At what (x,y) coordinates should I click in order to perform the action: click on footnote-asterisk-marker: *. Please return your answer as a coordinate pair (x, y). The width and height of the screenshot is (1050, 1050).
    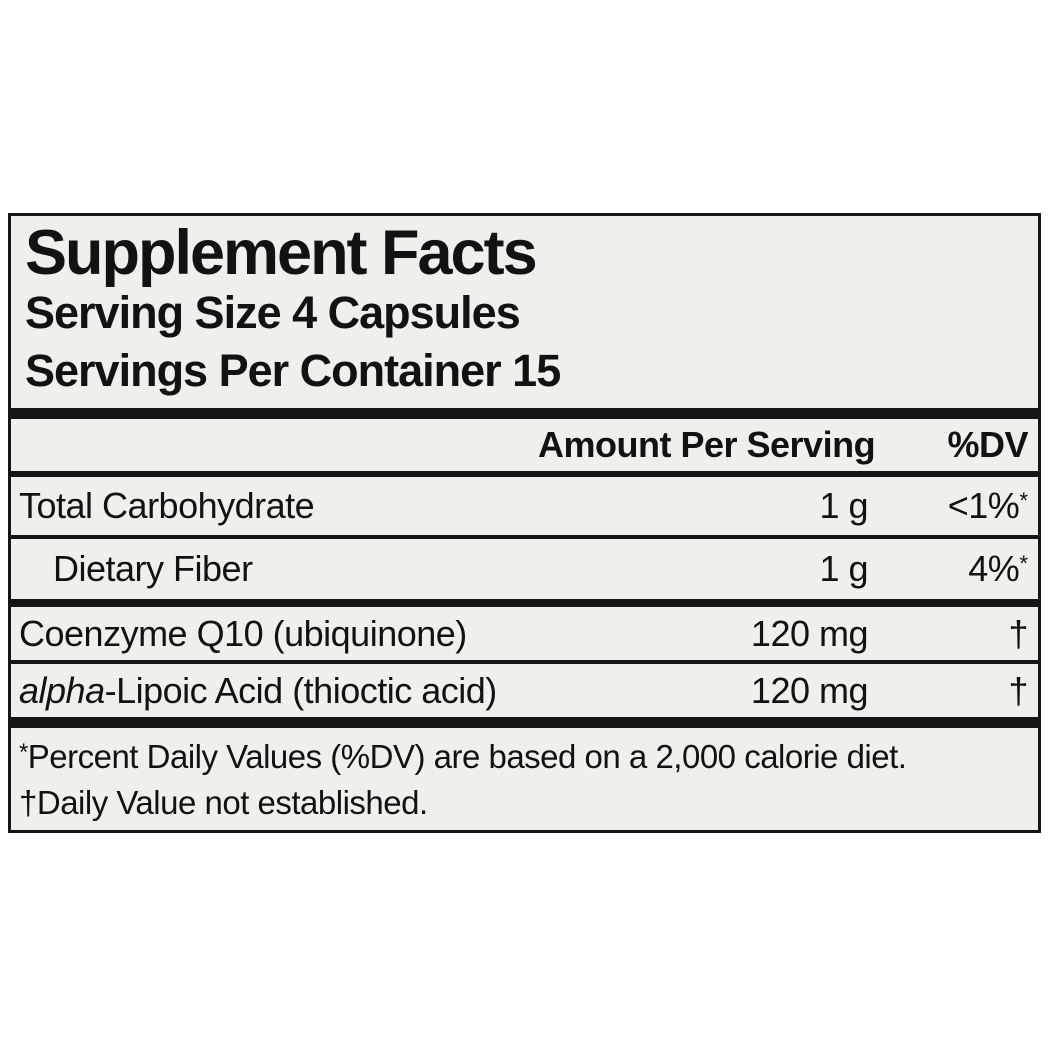
    Looking at the image, I should click on (23, 752).